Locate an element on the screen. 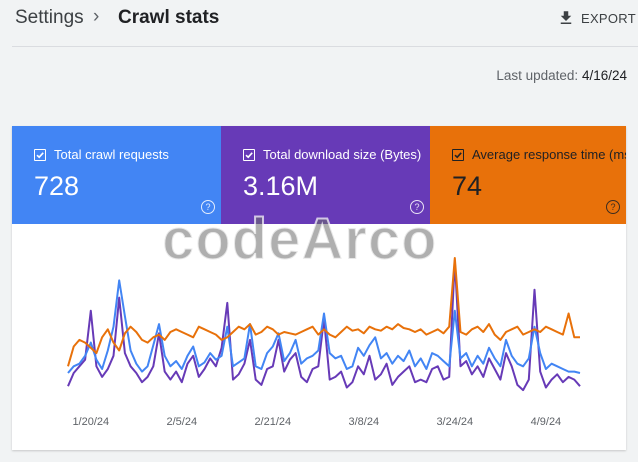  header-divider is located at coordinates (325, 46).